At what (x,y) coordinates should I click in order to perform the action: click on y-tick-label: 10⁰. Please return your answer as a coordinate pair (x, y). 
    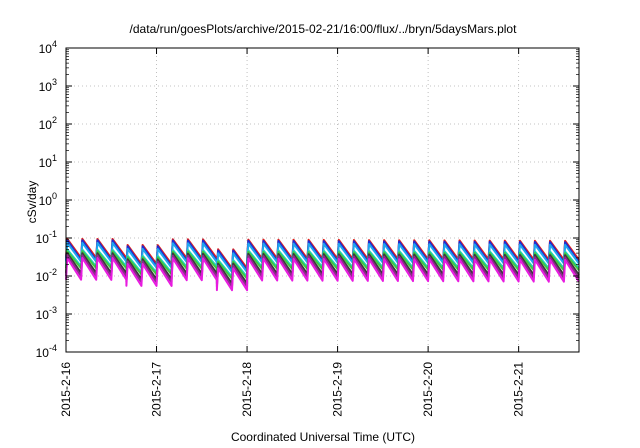
    Looking at the image, I should click on (48, 199).